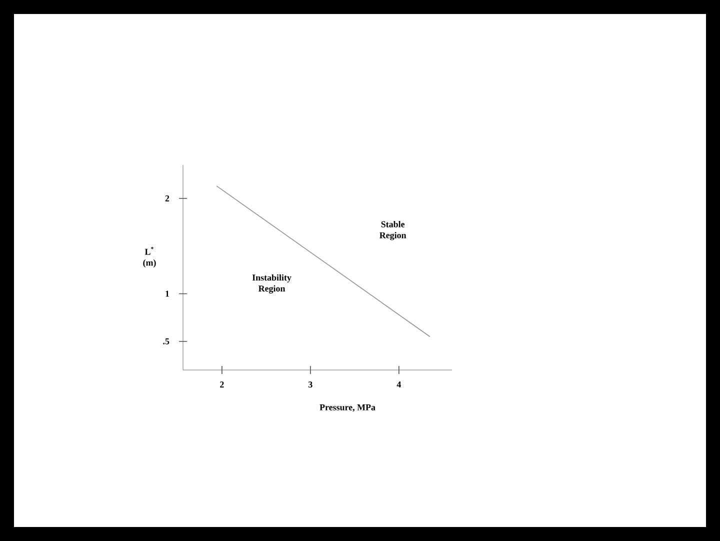  Describe the element at coordinates (166, 341) in the screenshot. I see `y-tick-label: .5` at that location.